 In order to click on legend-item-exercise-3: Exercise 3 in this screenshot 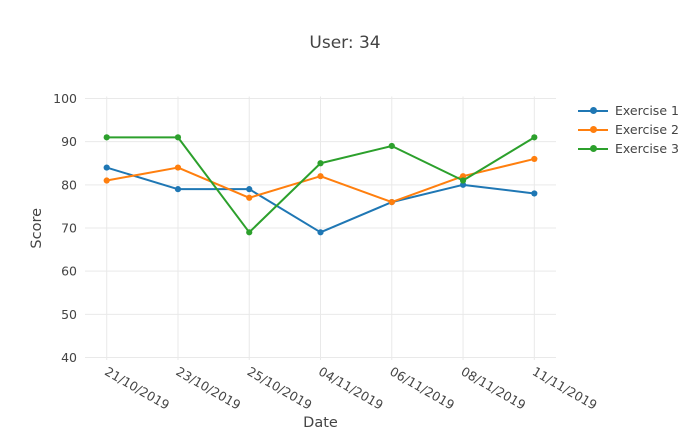, I will do `click(628, 148)`.